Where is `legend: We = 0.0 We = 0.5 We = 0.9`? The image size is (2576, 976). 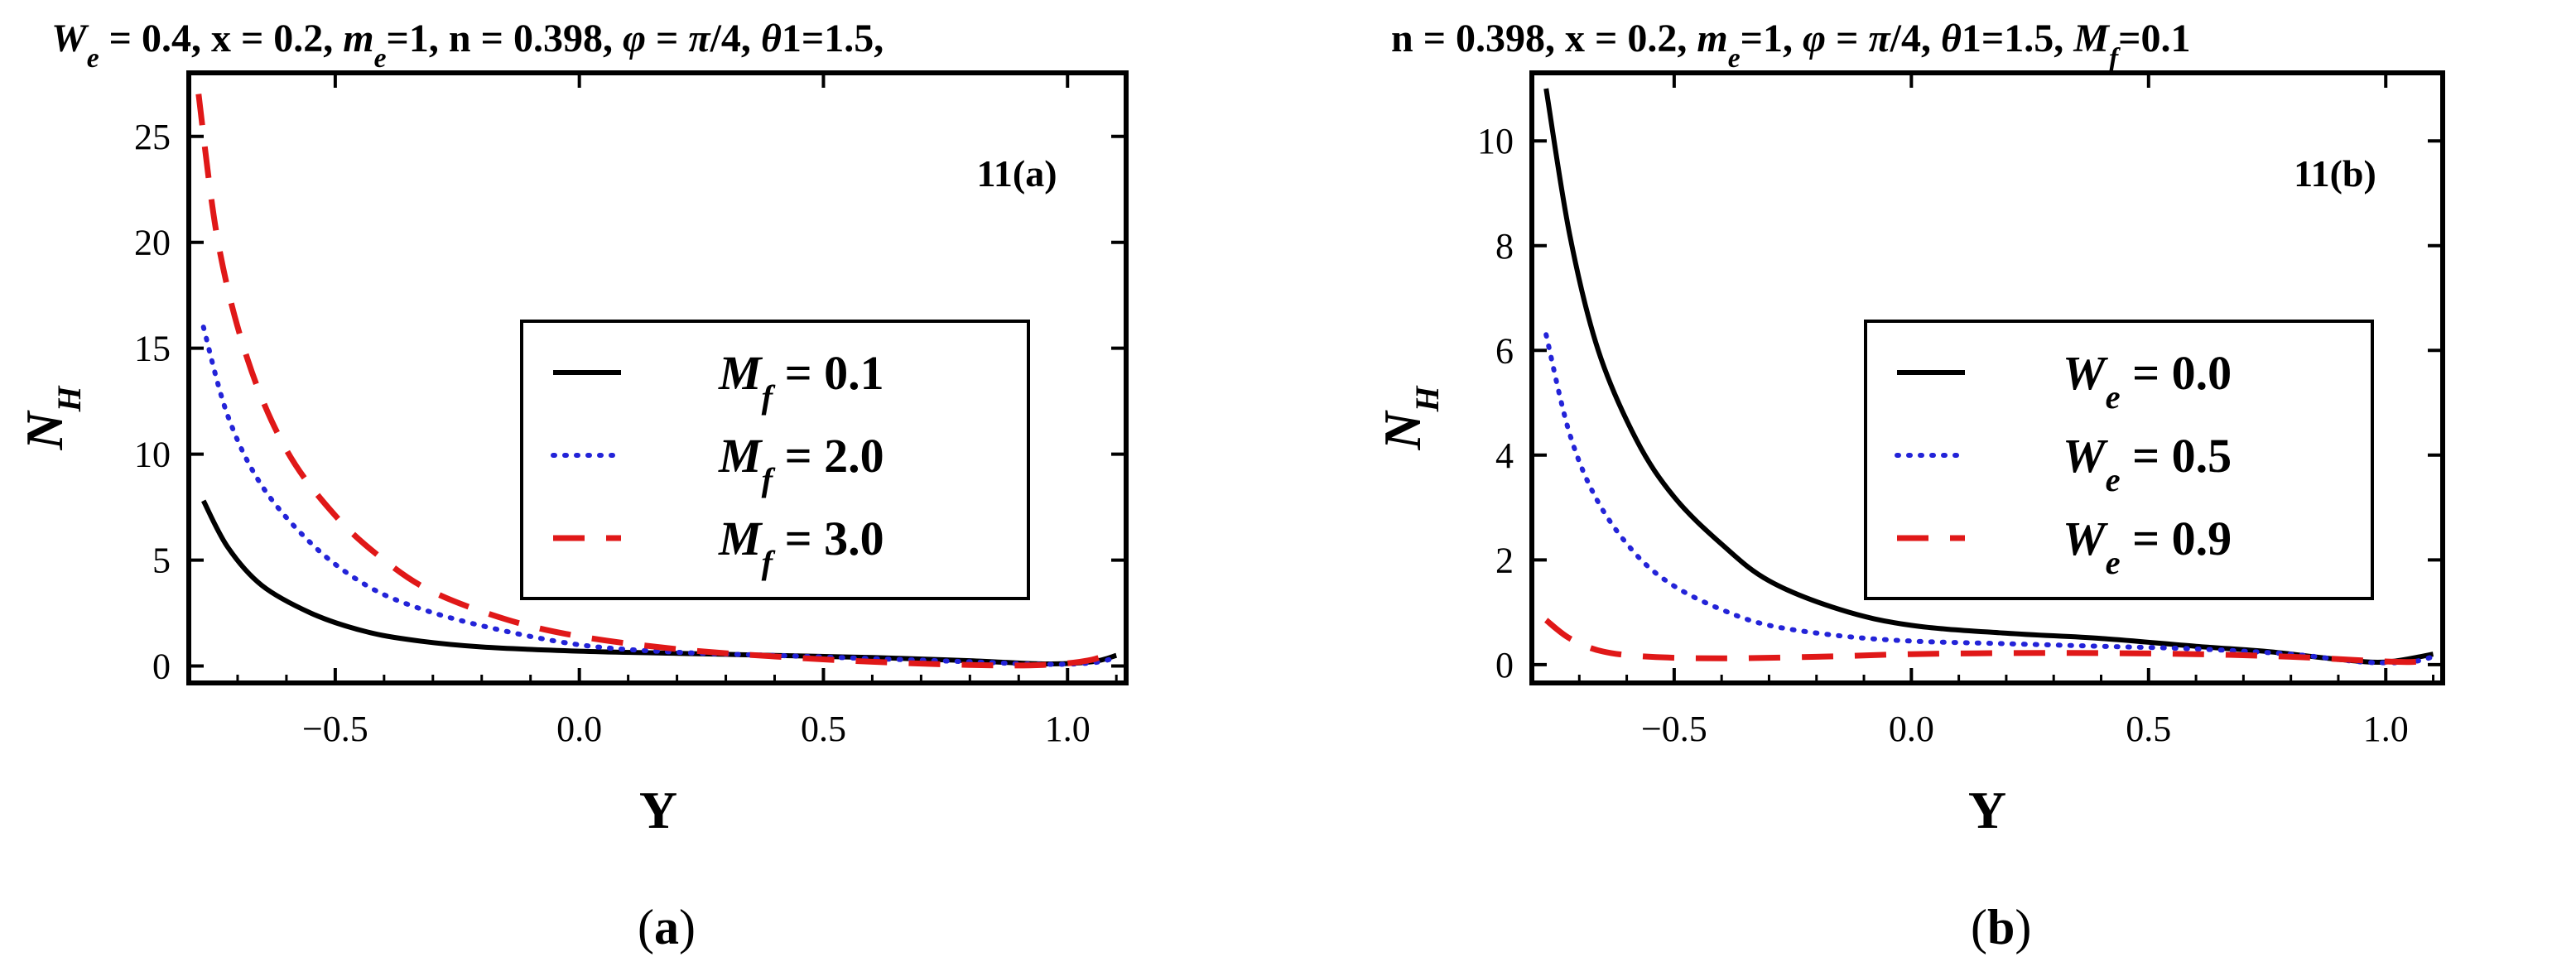
legend: We = 0.0 We = 0.5 We = 0.9 is located at coordinates (2119, 460).